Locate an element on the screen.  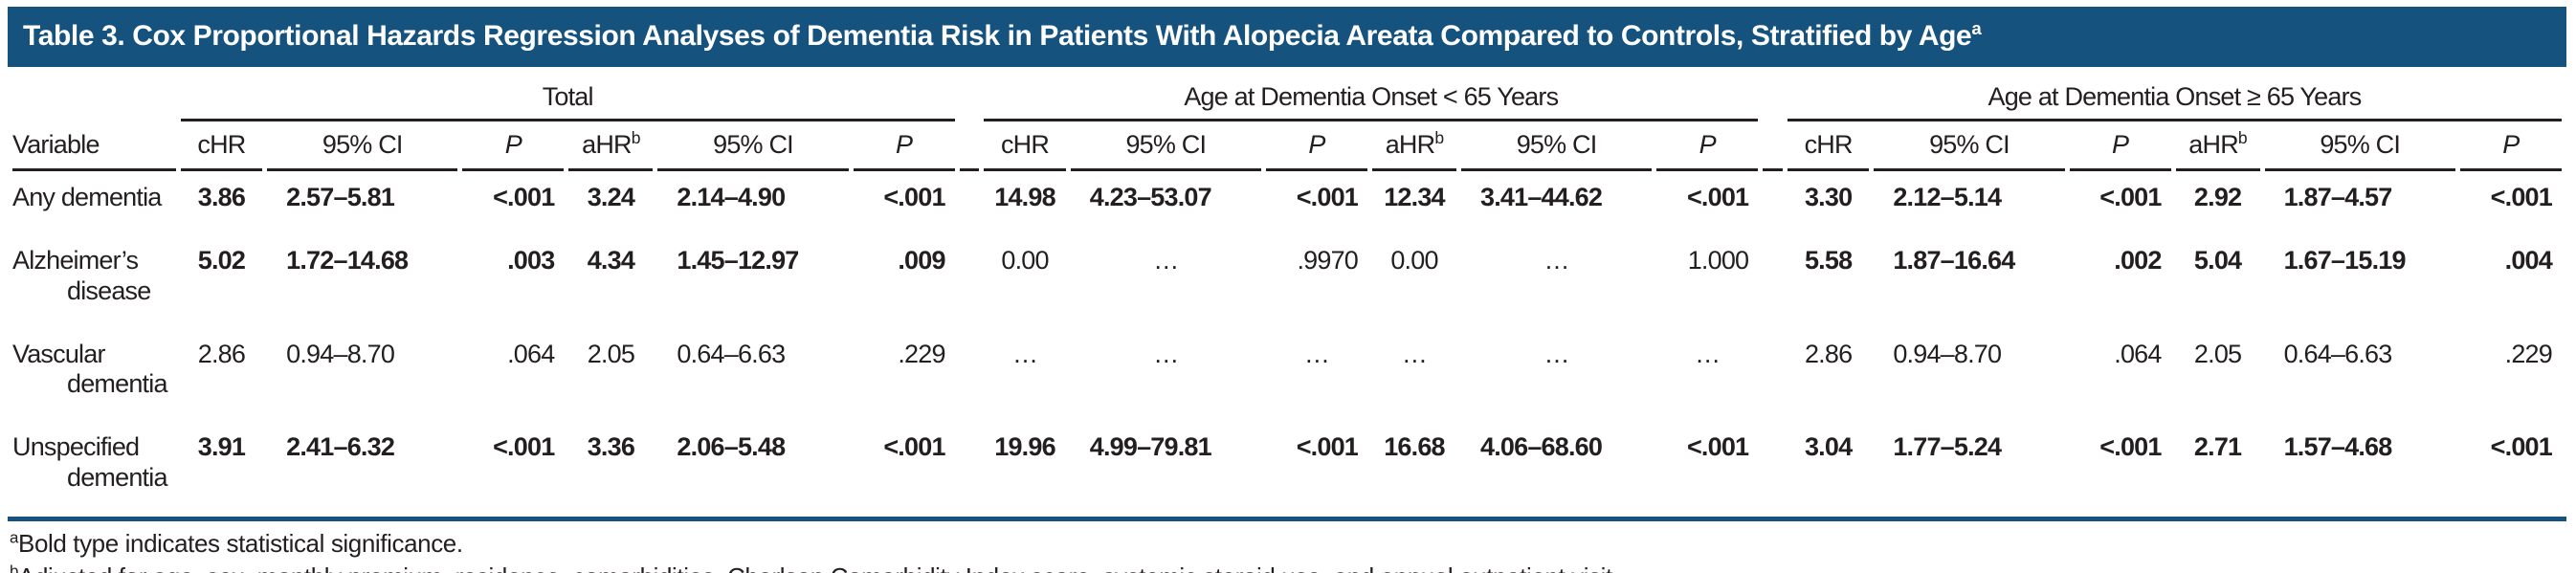
value-cell: 5.02 is located at coordinates (221, 260).